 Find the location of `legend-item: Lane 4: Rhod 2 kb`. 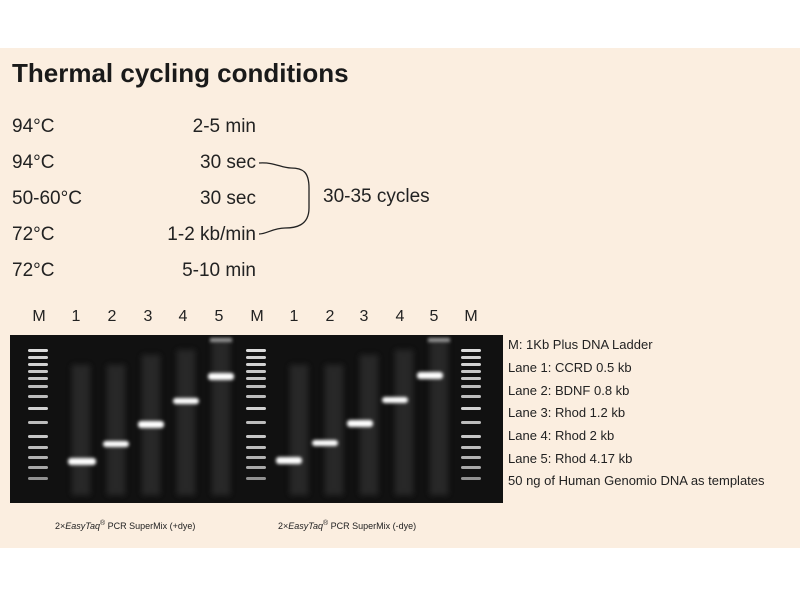

legend-item: Lane 4: Rhod 2 kb is located at coordinates (561, 435).